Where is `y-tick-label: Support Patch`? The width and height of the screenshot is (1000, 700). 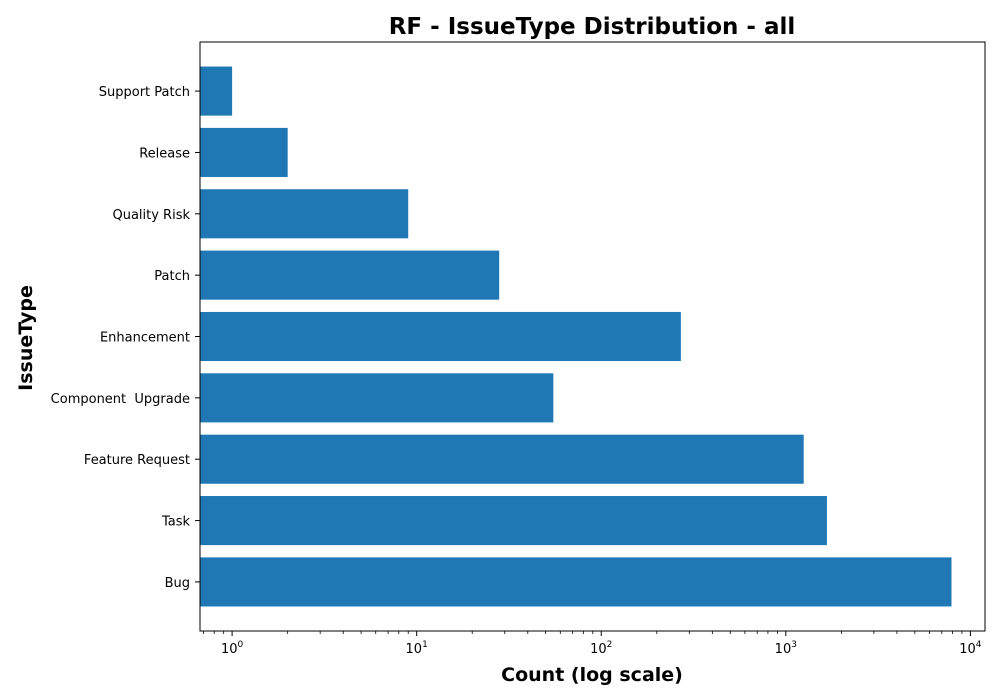 y-tick-label: Support Patch is located at coordinates (144, 92).